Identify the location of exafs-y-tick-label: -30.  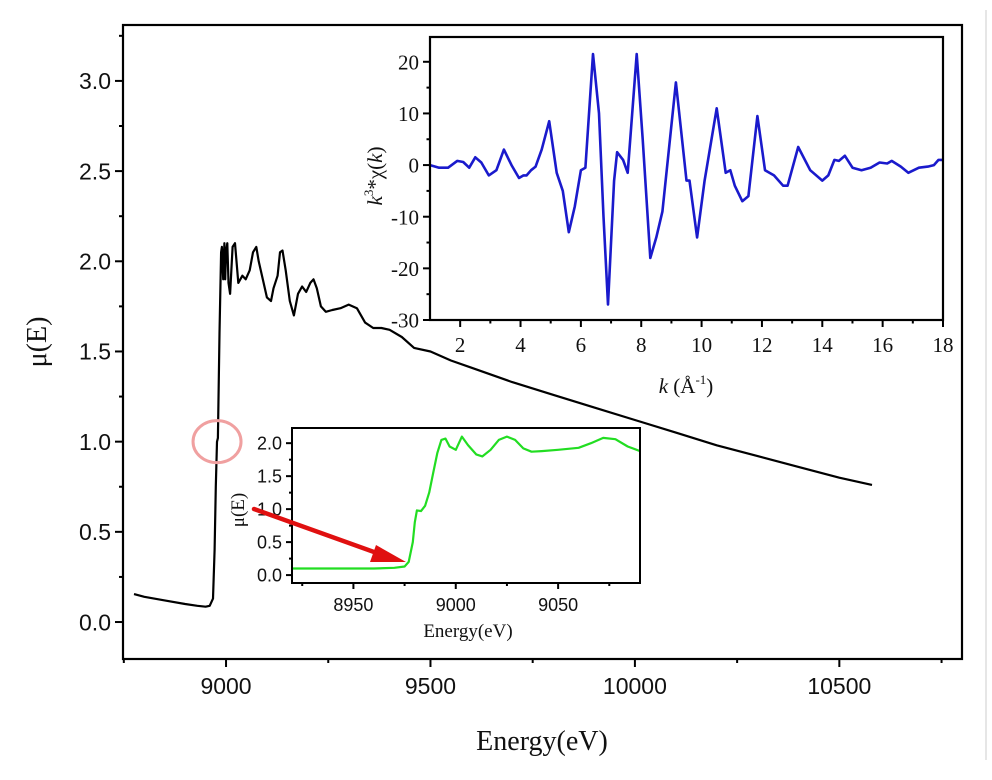
(405, 321).